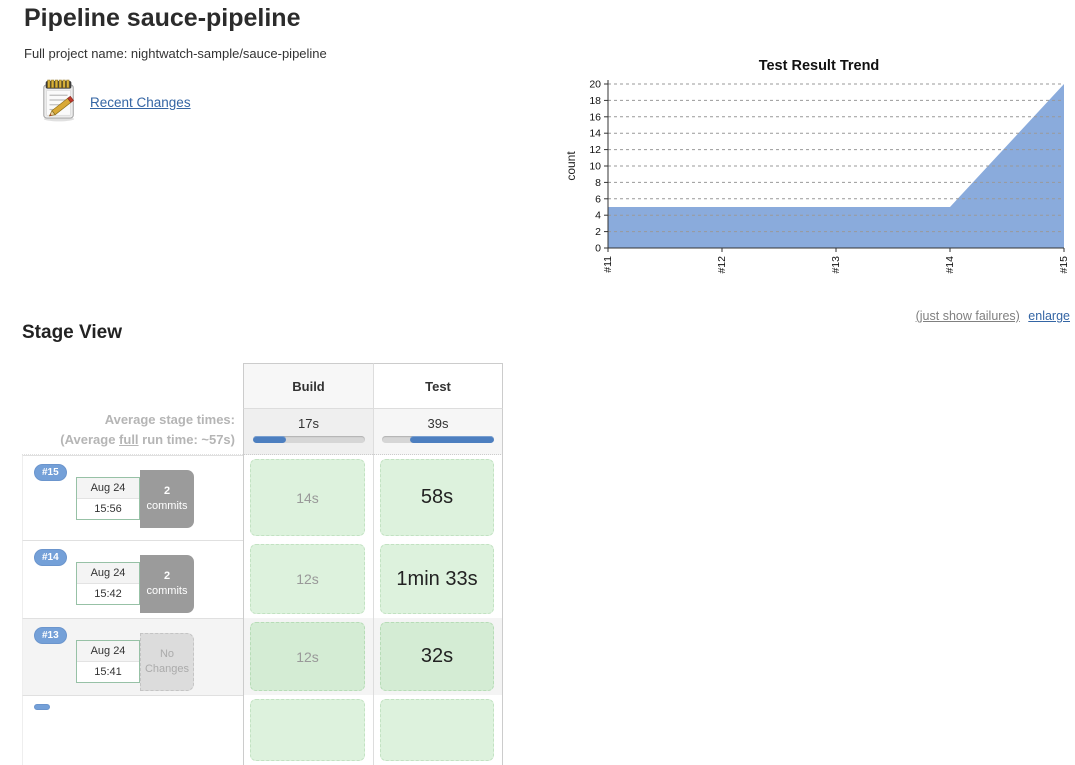 The height and width of the screenshot is (765, 1075). What do you see at coordinates (1049, 316) in the screenshot?
I see `enlarge-link: enlarge` at bounding box center [1049, 316].